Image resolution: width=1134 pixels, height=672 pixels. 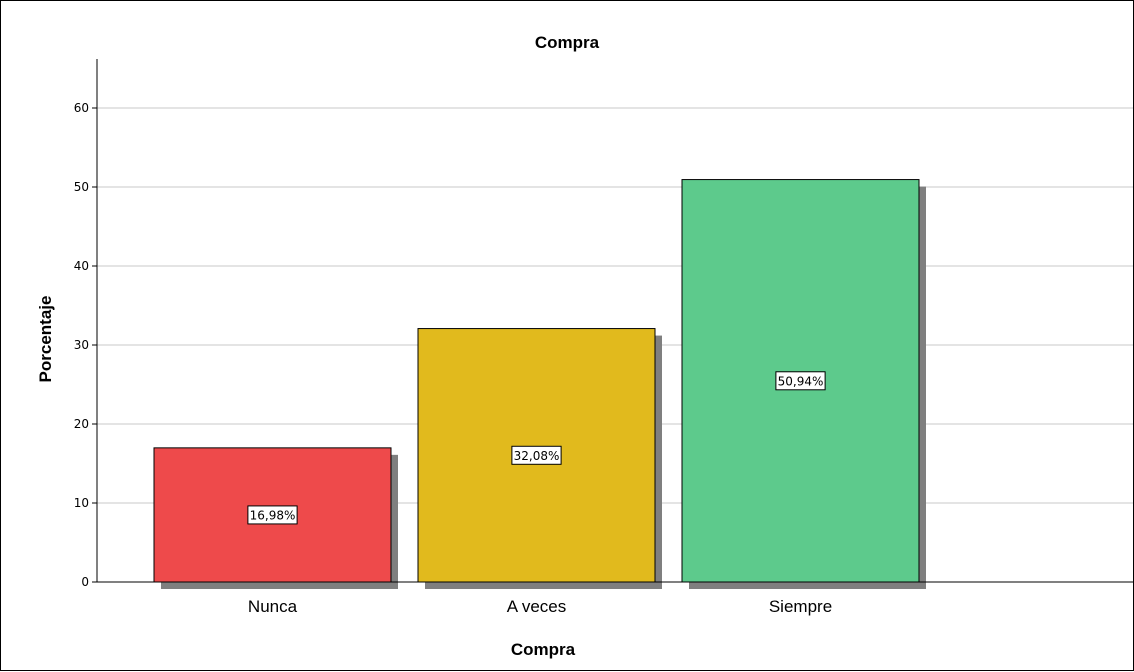 I want to click on data-label-1: 32,08%, so click(x=537, y=456).